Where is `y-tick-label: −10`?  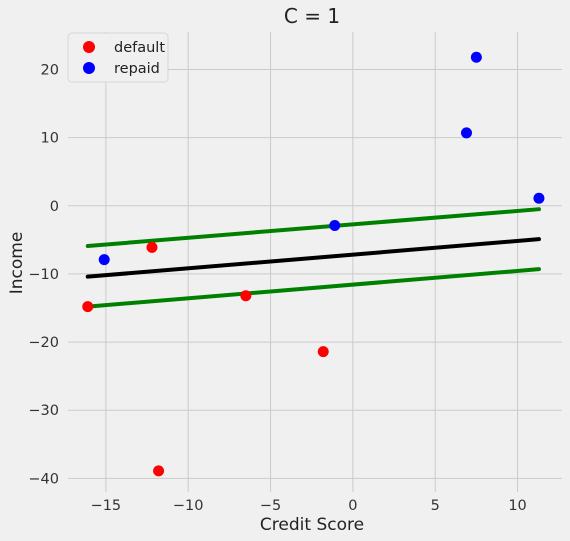 y-tick-label: −10 is located at coordinates (43, 275).